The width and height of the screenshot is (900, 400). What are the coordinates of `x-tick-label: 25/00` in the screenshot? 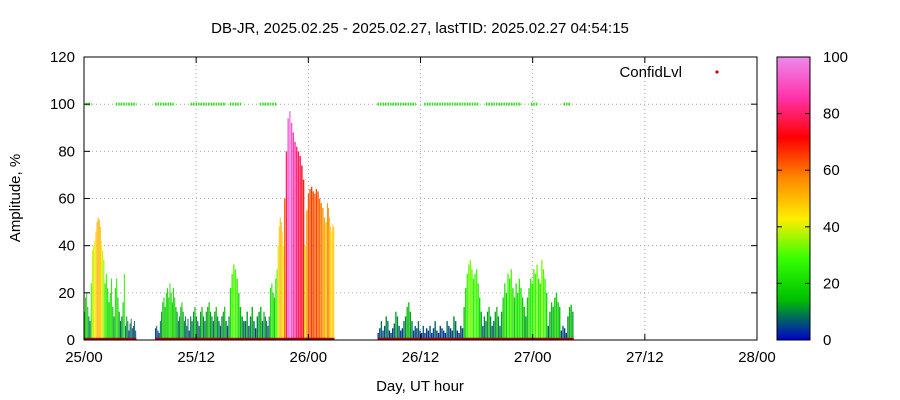 It's located at (84, 357).